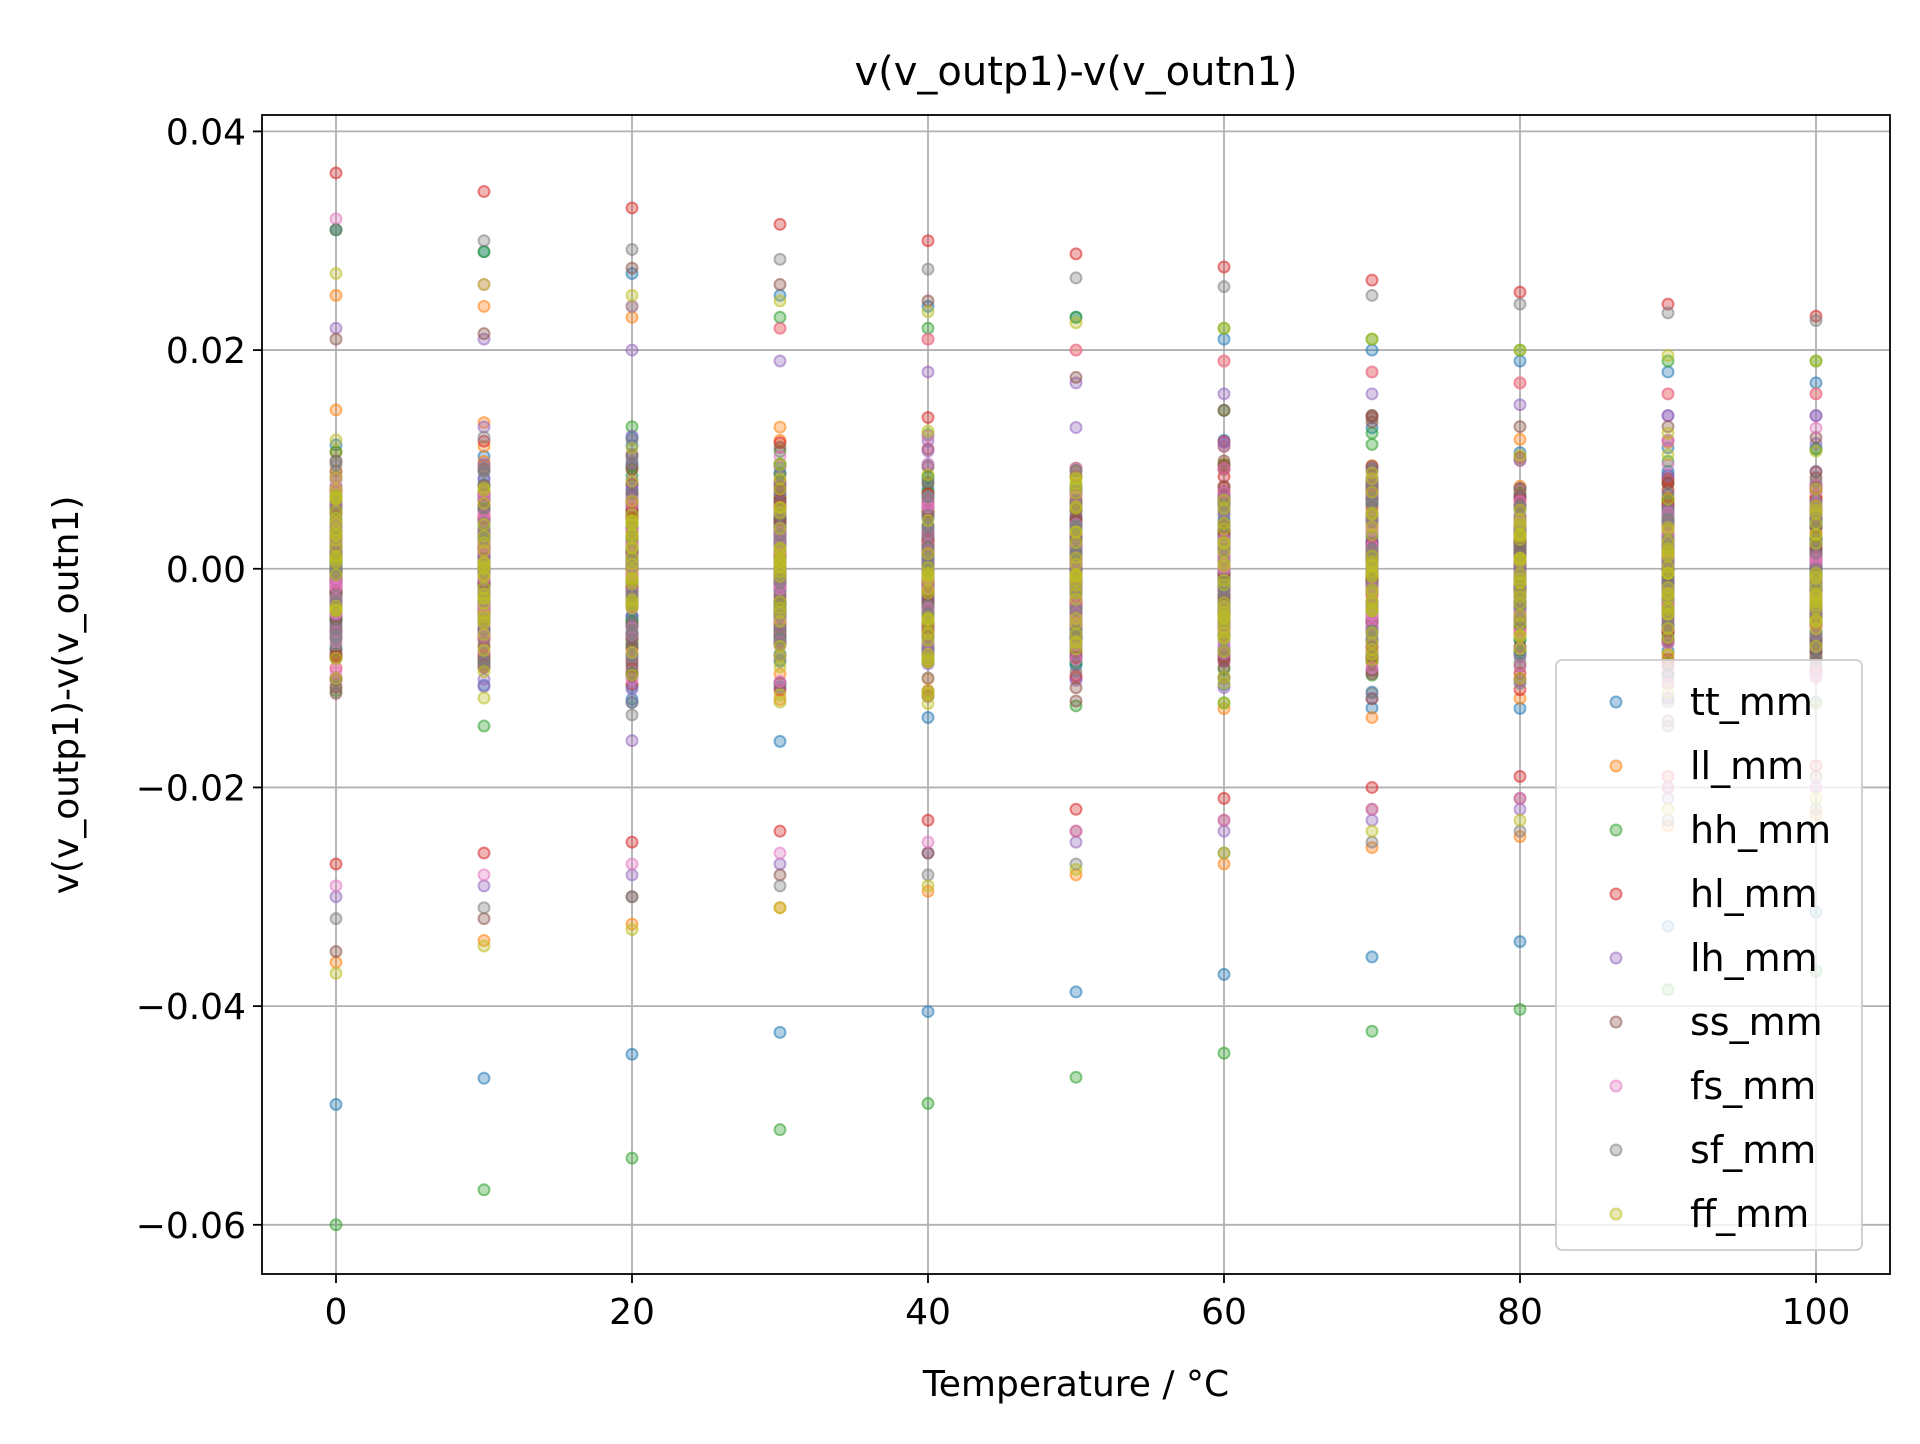  I want to click on legend-label: hl_mm, so click(1754, 894).